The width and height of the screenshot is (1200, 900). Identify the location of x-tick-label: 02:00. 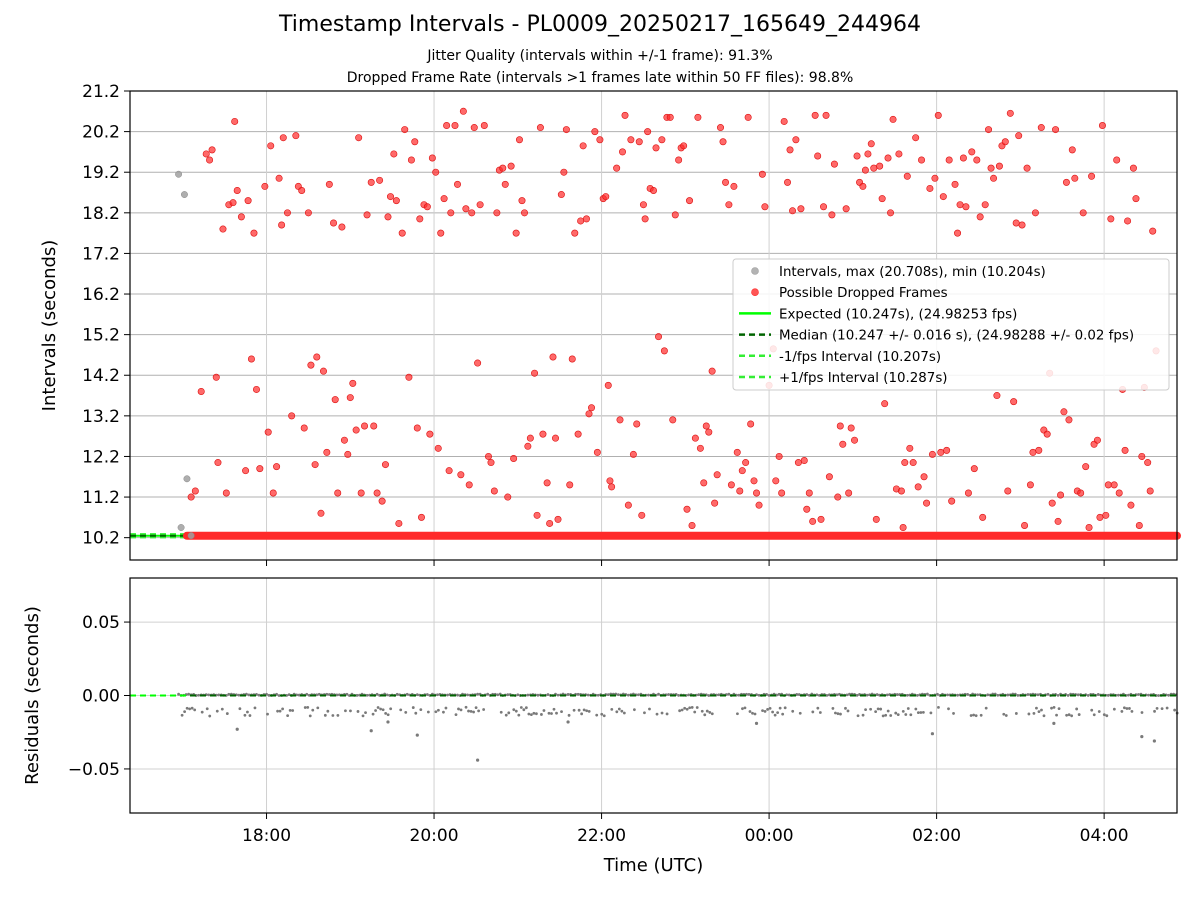
(936, 836).